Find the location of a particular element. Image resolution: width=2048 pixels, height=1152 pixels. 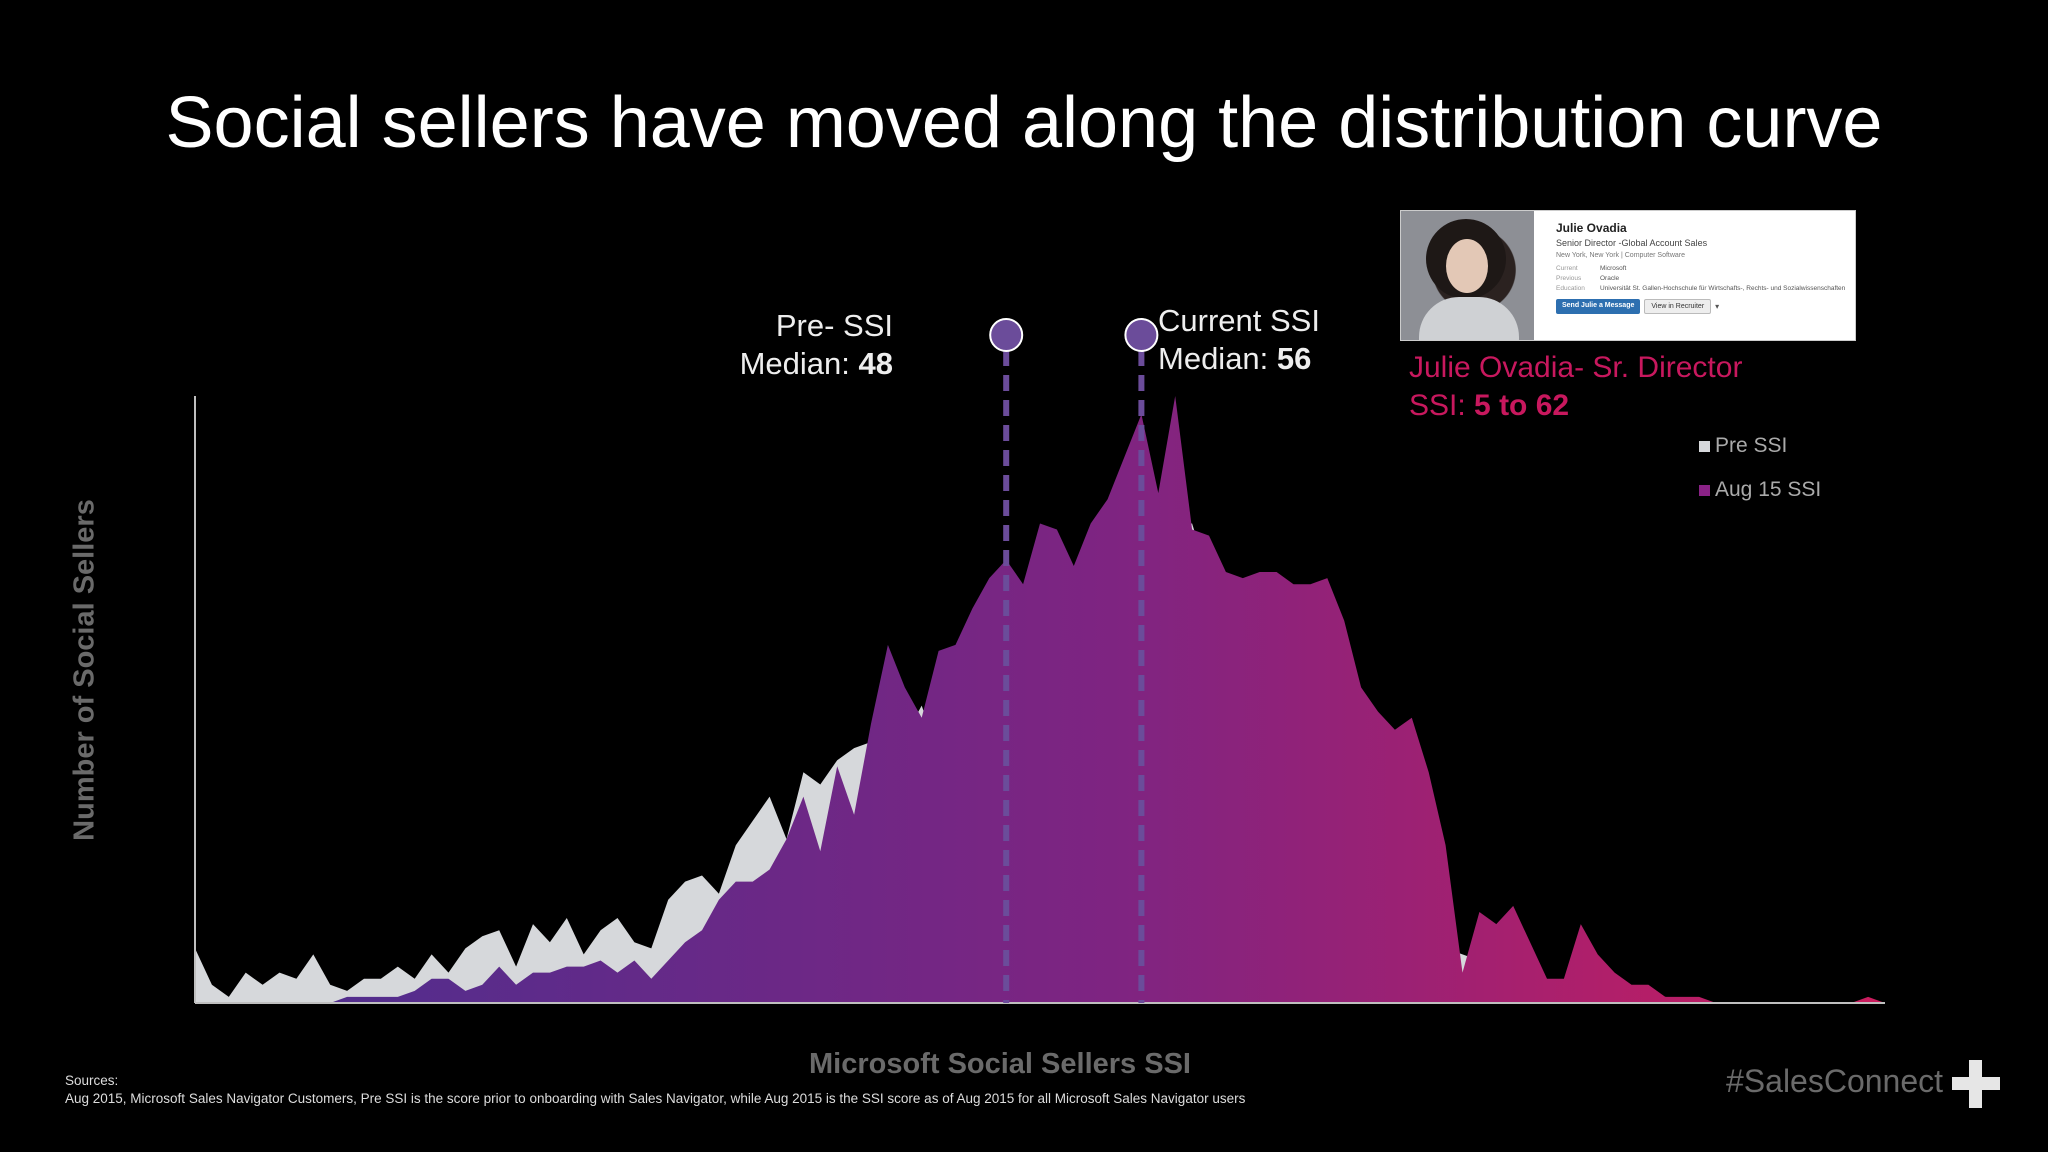

profile-name: Julie Ovadia is located at coordinates (1591, 228).